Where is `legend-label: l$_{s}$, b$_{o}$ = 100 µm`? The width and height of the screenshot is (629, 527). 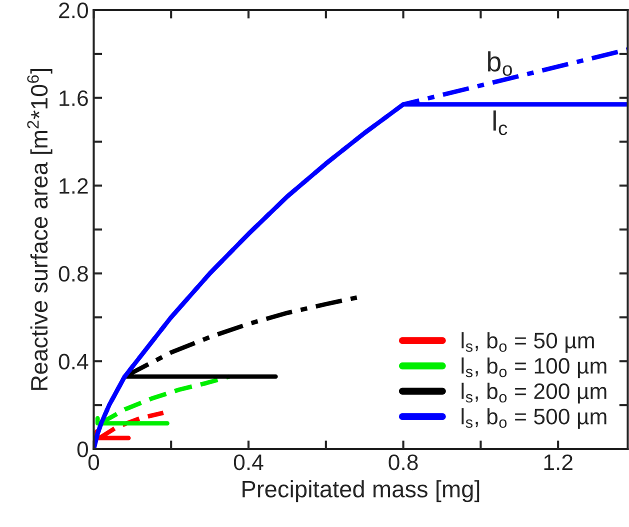
legend-label: l$_{s}$, b$_{o}$ = 100 µm is located at coordinates (534, 367).